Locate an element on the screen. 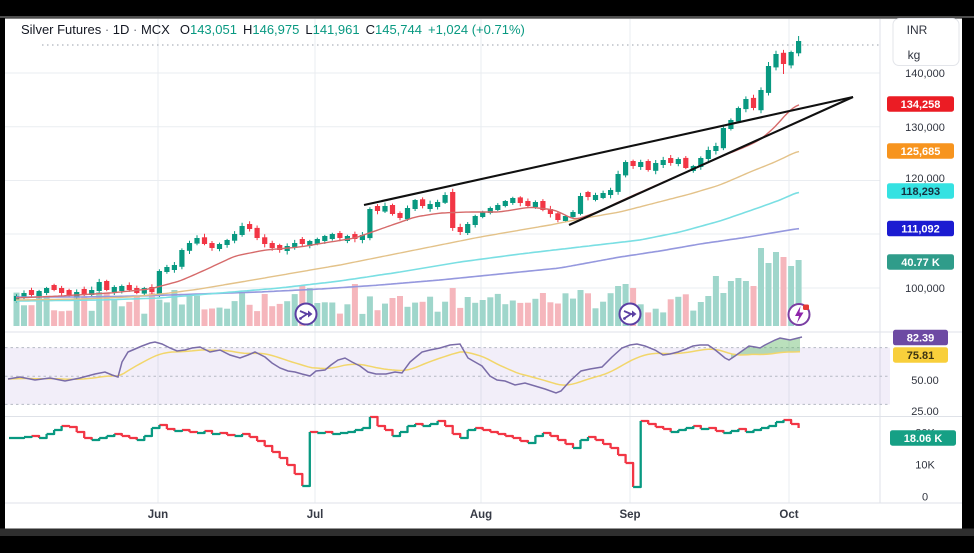 Image resolution: width=974 pixels, height=553 pixels. svg-text: 10K is located at coordinates (925, 466).